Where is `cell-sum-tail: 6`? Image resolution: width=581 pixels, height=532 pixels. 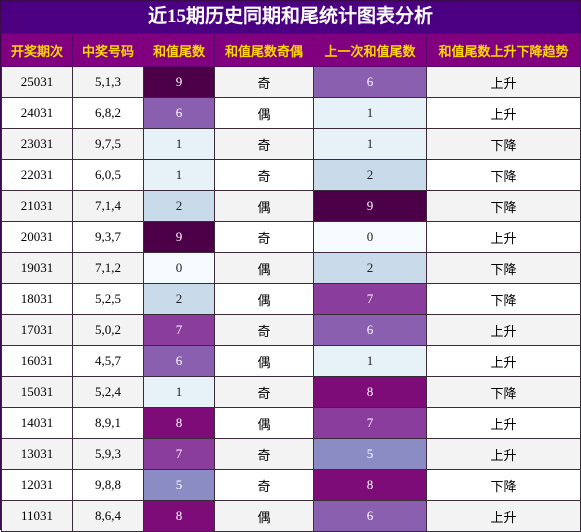
cell-sum-tail: 6 is located at coordinates (179, 361).